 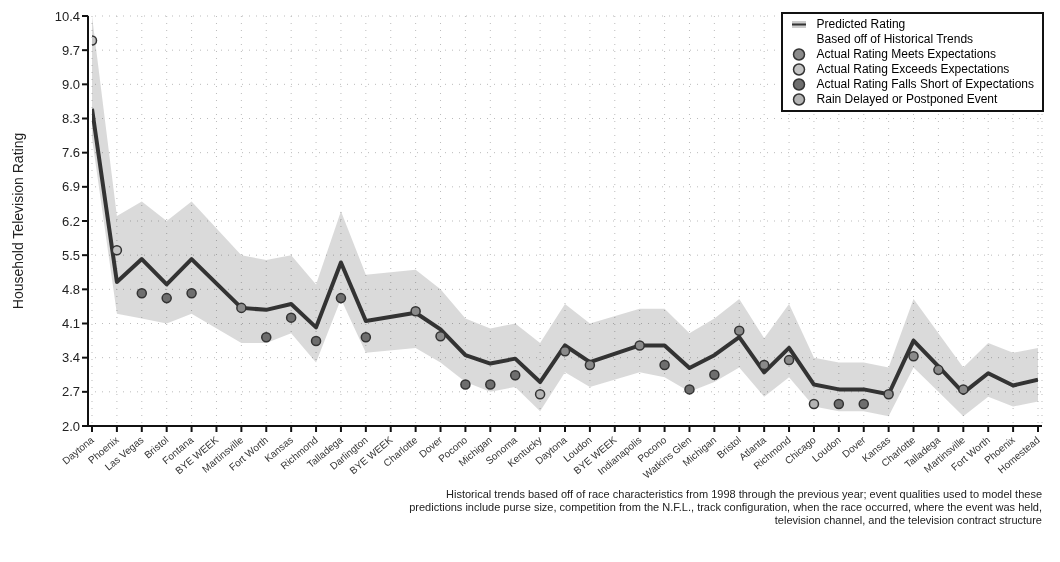 What do you see at coordinates (70, 221) in the screenshot?
I see `y-tick-label: 6.2` at bounding box center [70, 221].